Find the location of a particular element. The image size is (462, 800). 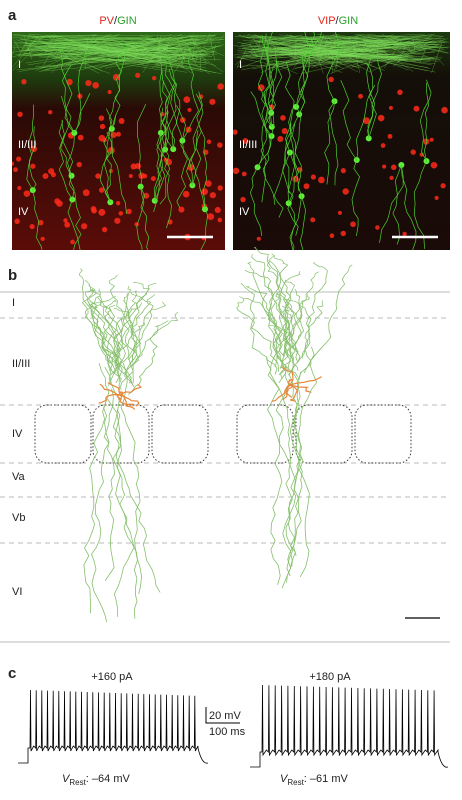

title-part: PV is located at coordinates (106, 21).